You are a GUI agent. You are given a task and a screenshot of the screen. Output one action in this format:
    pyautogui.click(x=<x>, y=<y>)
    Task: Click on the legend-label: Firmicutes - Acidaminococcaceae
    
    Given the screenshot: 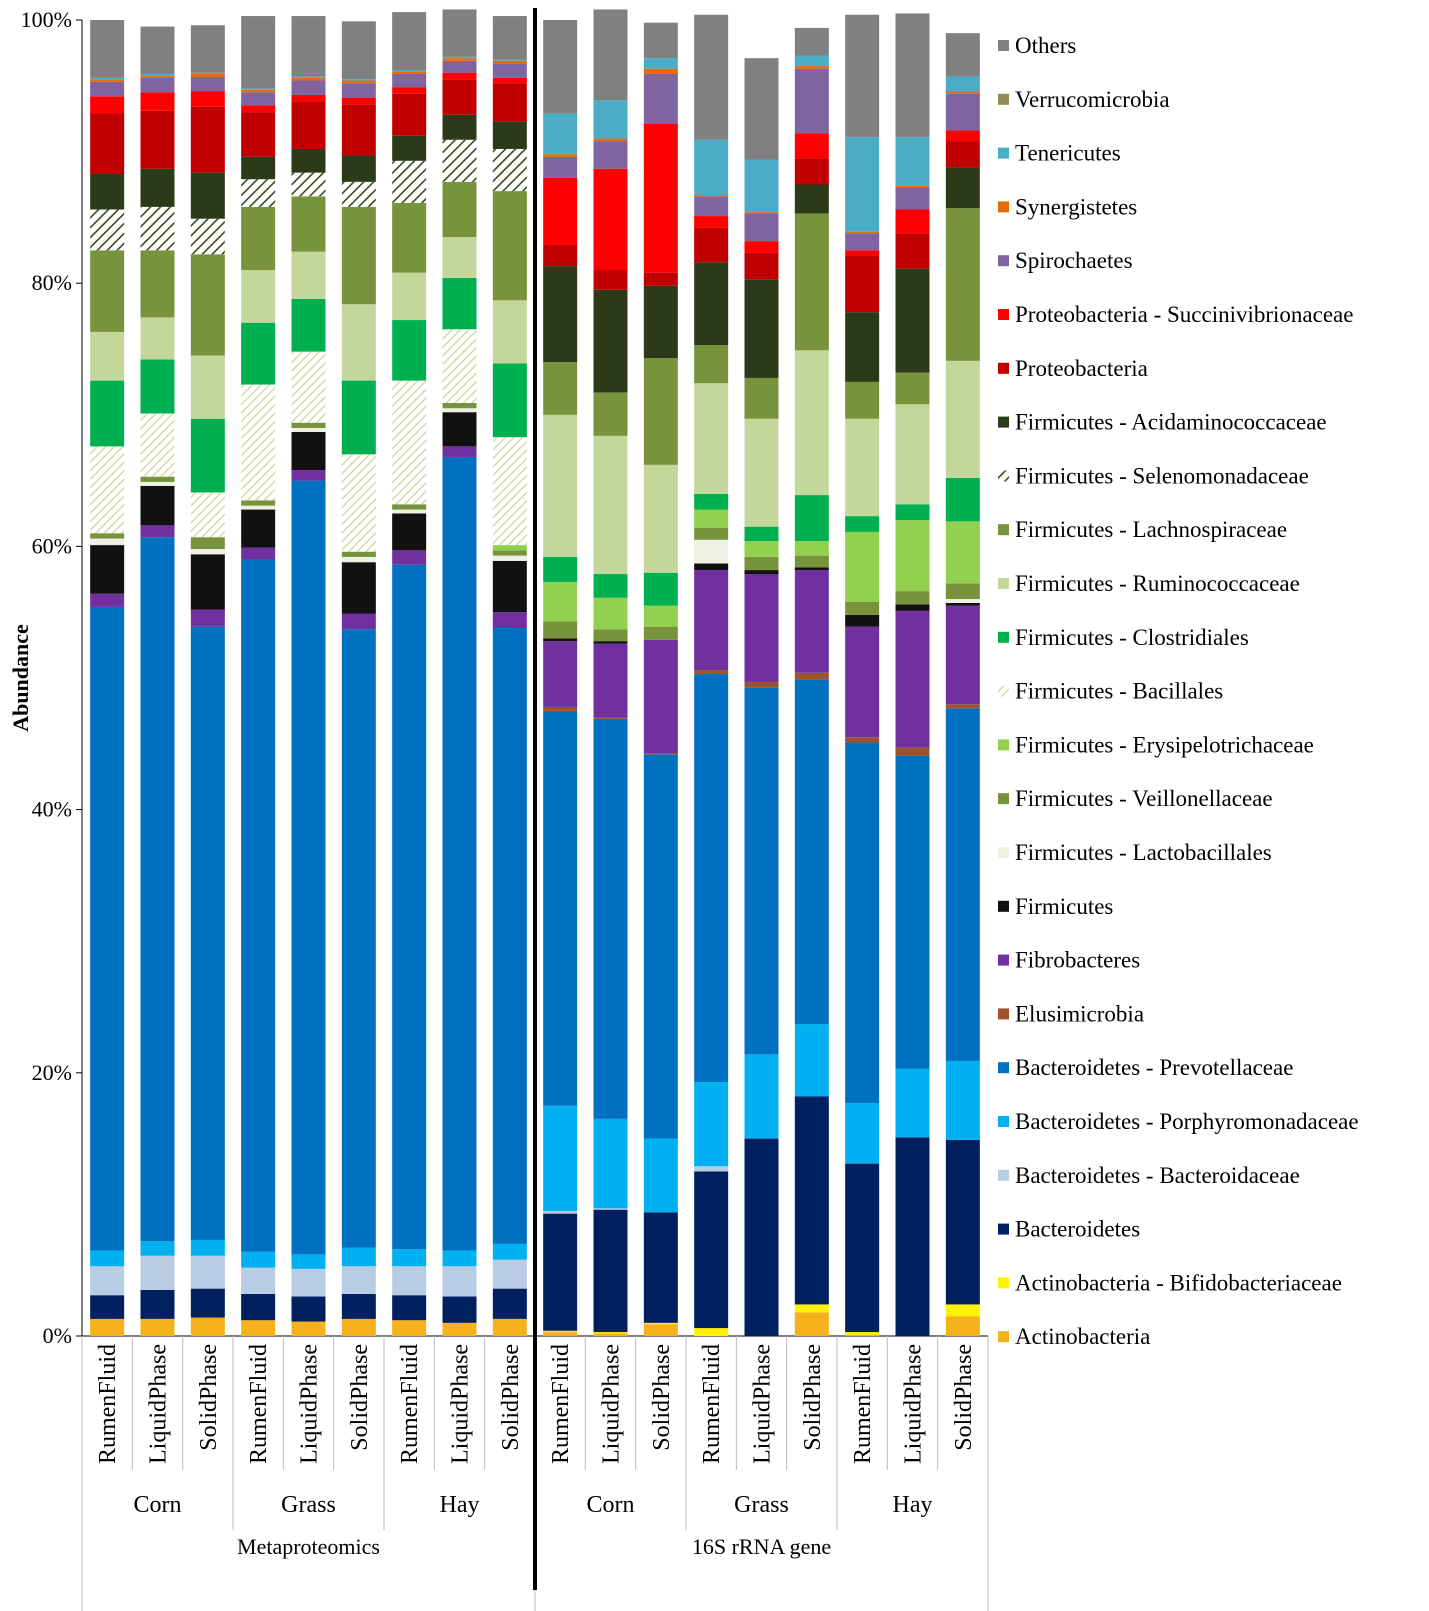 What is the action you would take?
    pyautogui.click(x=1171, y=422)
    